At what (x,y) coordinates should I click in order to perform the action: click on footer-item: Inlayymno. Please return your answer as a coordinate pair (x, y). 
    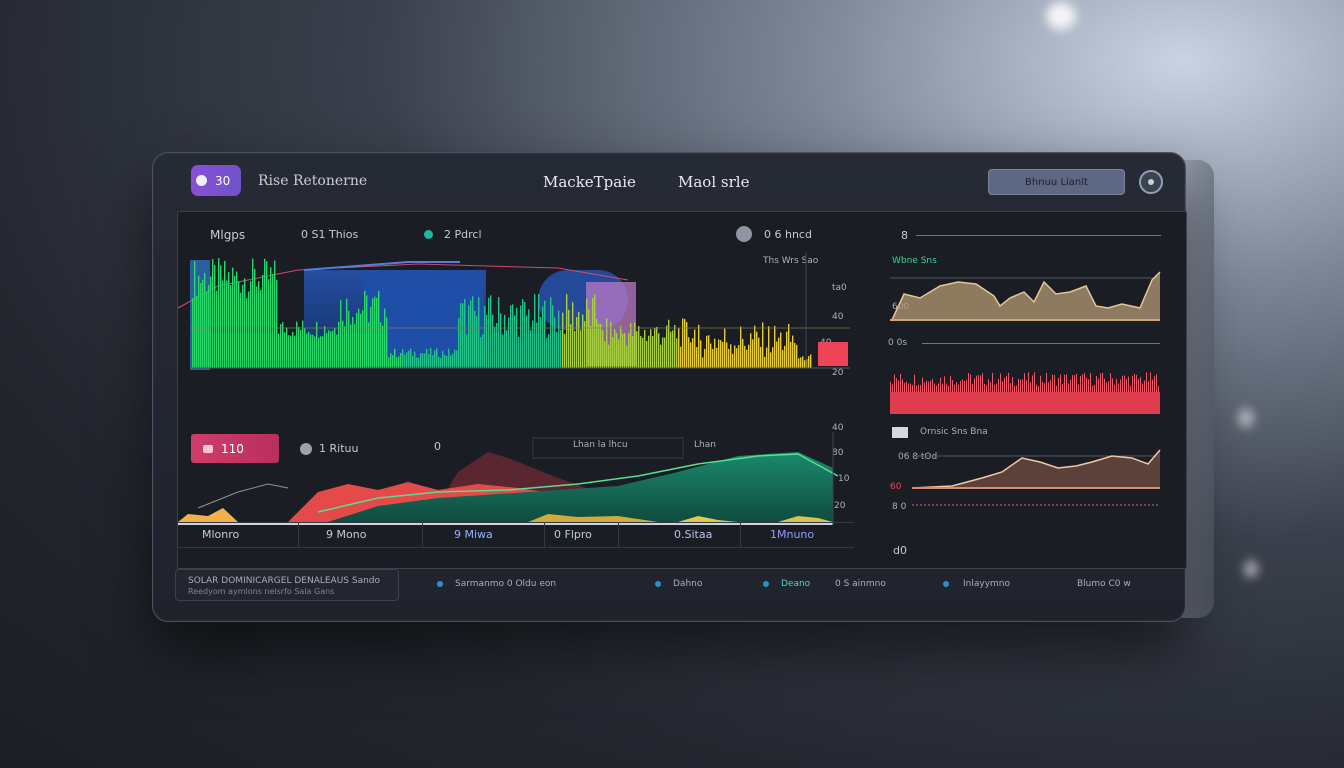
    Looking at the image, I should click on (987, 584).